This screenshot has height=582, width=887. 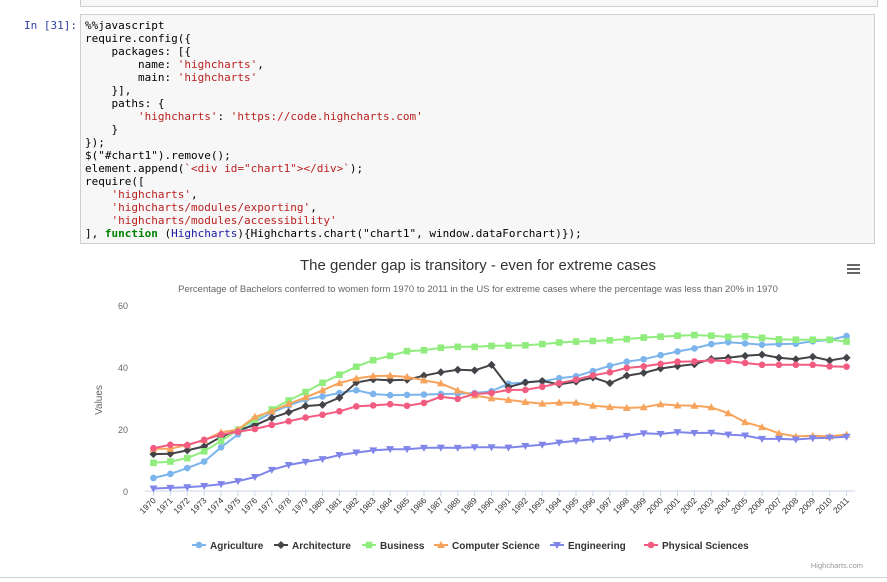 What do you see at coordinates (115, 181) in the screenshot?
I see `code-line: require([` at bounding box center [115, 181].